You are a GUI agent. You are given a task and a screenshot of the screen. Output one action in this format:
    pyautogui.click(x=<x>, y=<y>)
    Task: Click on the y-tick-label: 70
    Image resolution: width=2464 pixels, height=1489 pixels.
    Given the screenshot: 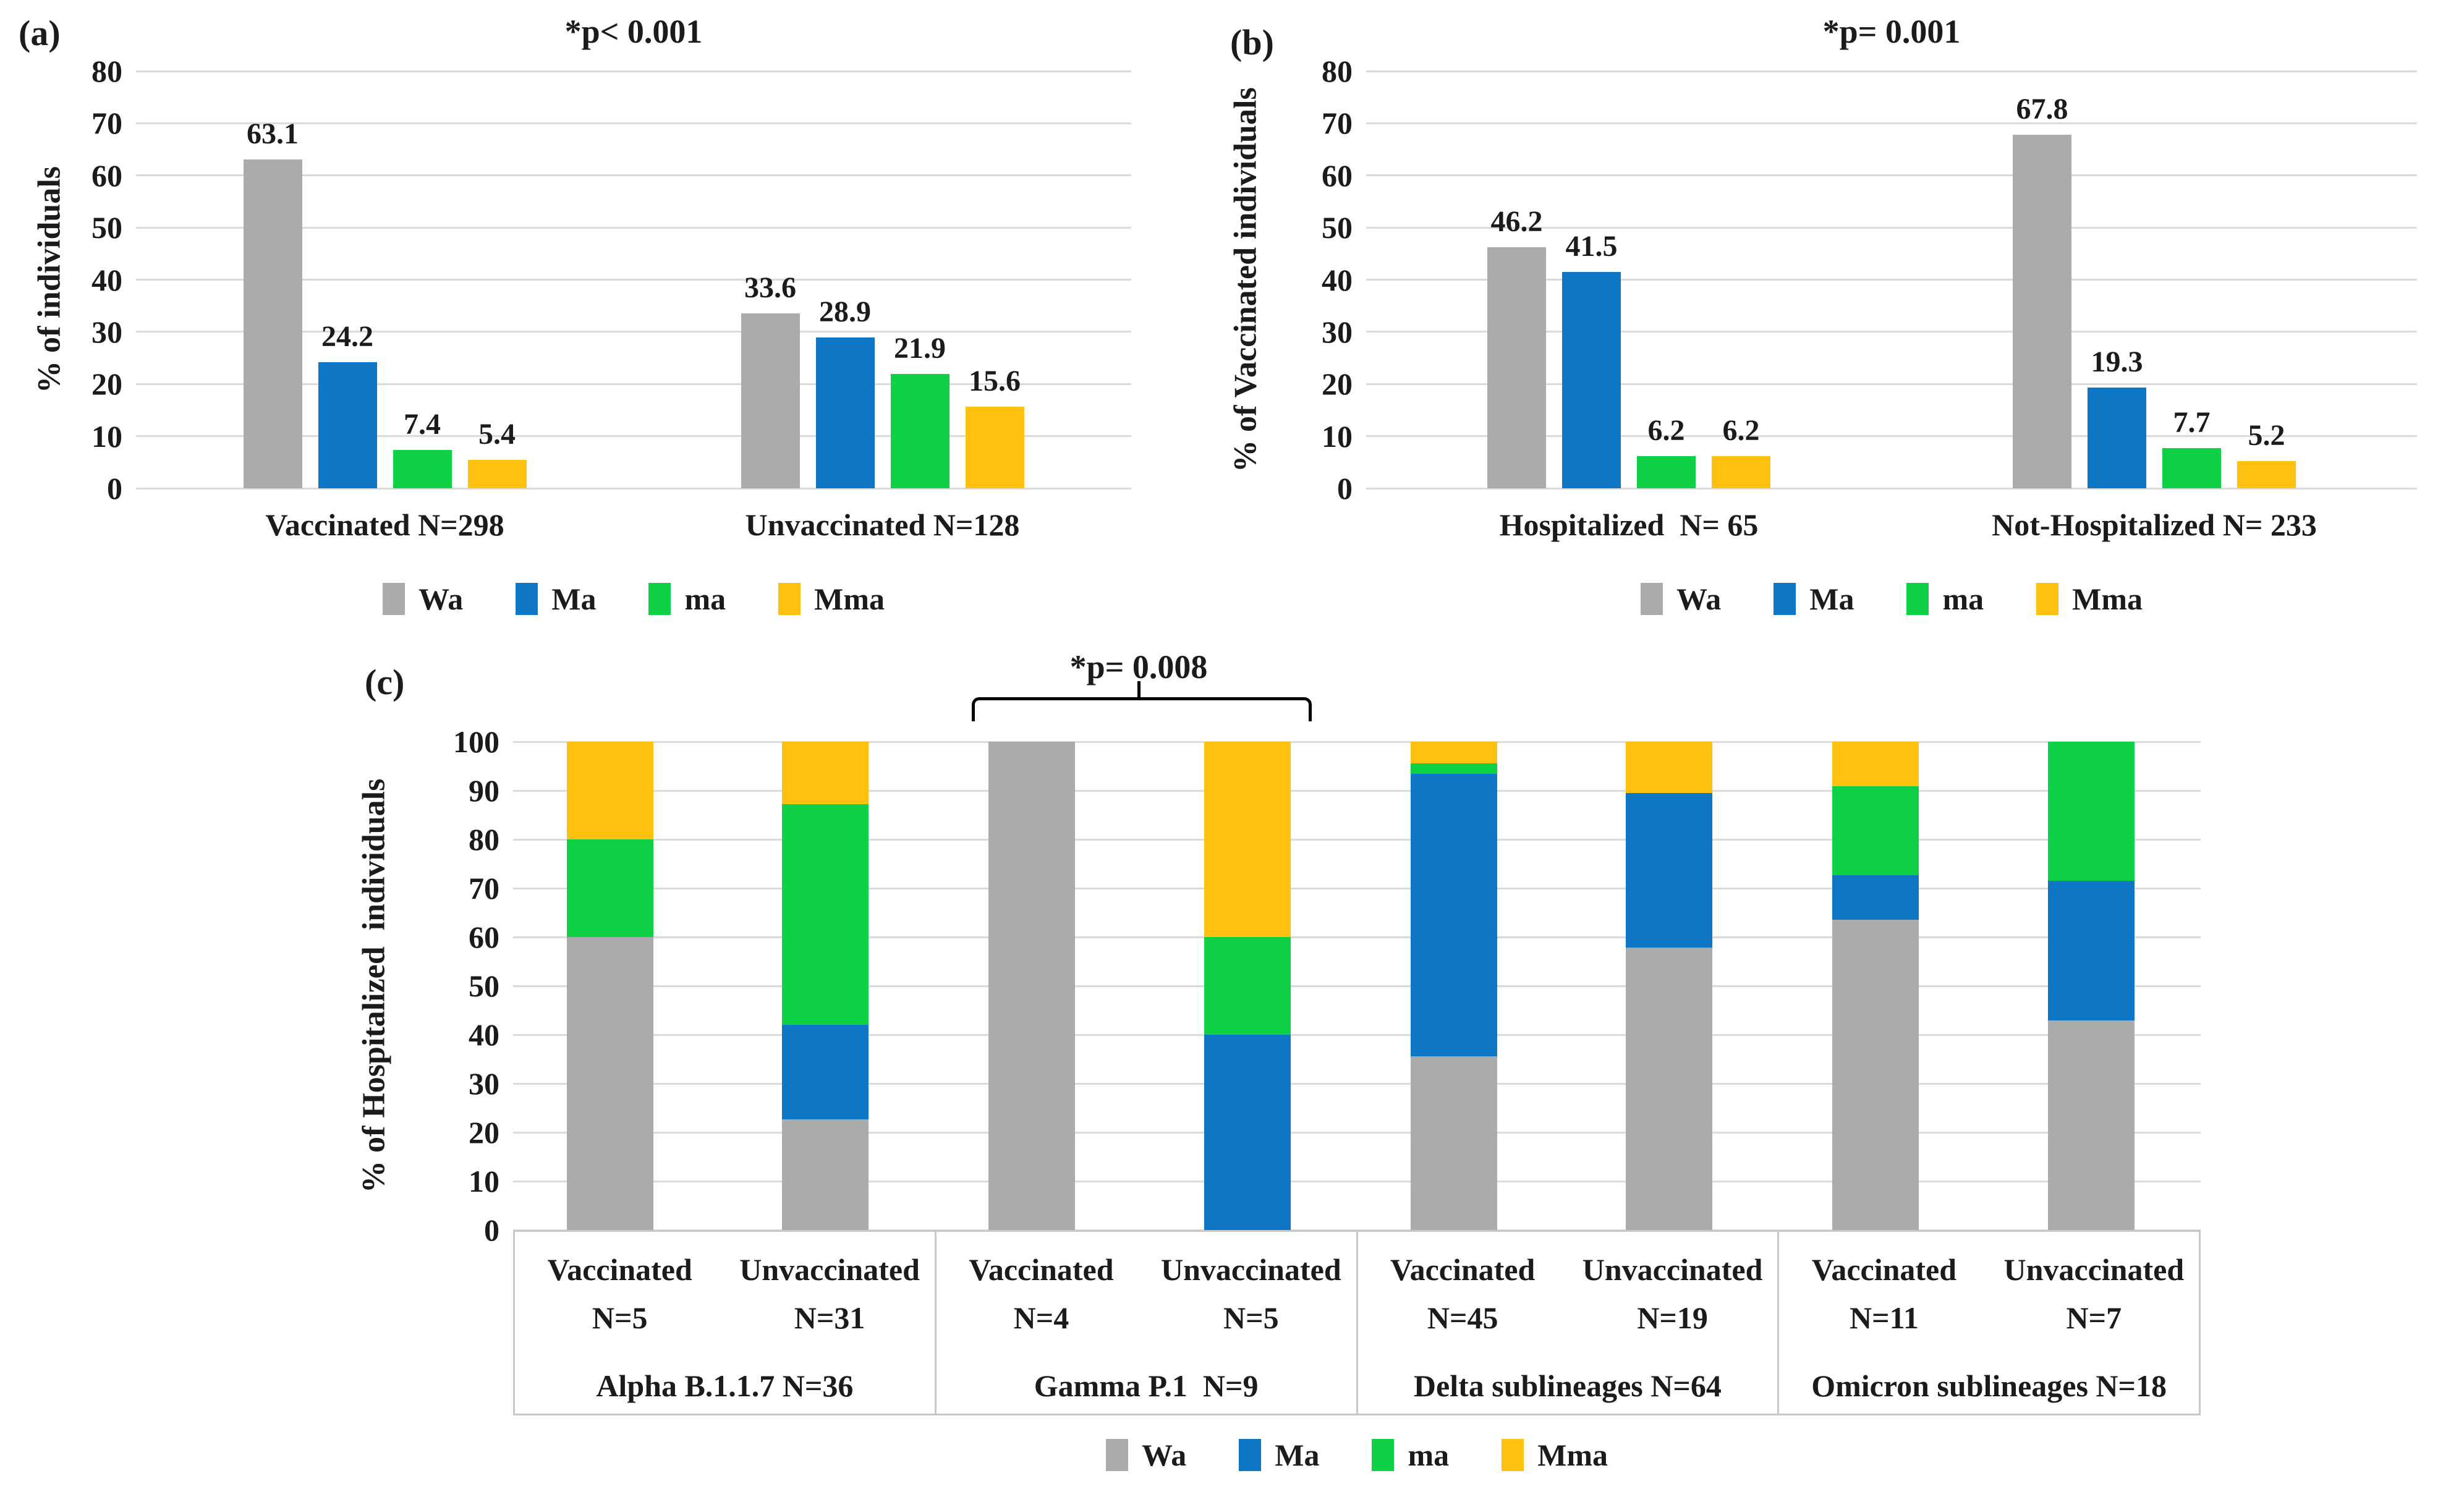 What is the action you would take?
    pyautogui.click(x=1338, y=124)
    